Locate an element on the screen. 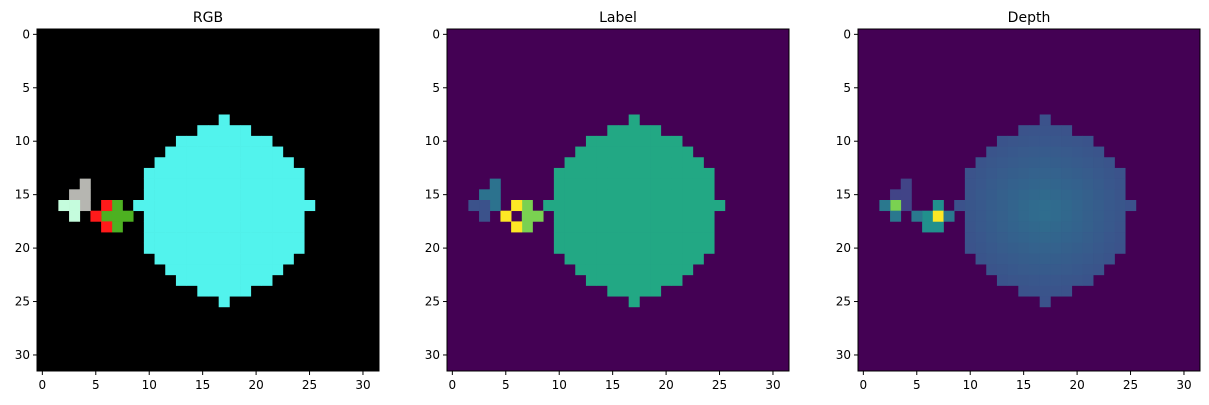  y-tick-label: 25 is located at coordinates (22, 302).